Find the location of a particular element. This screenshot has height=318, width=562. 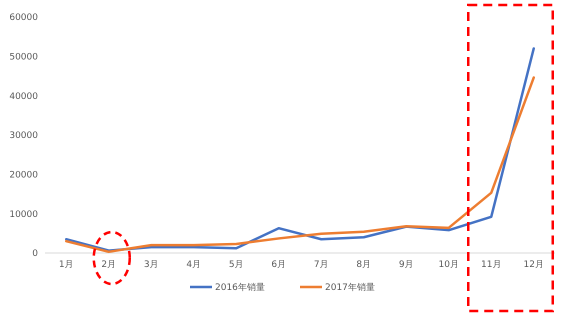

x-tick-label: 3月 is located at coordinates (151, 265).